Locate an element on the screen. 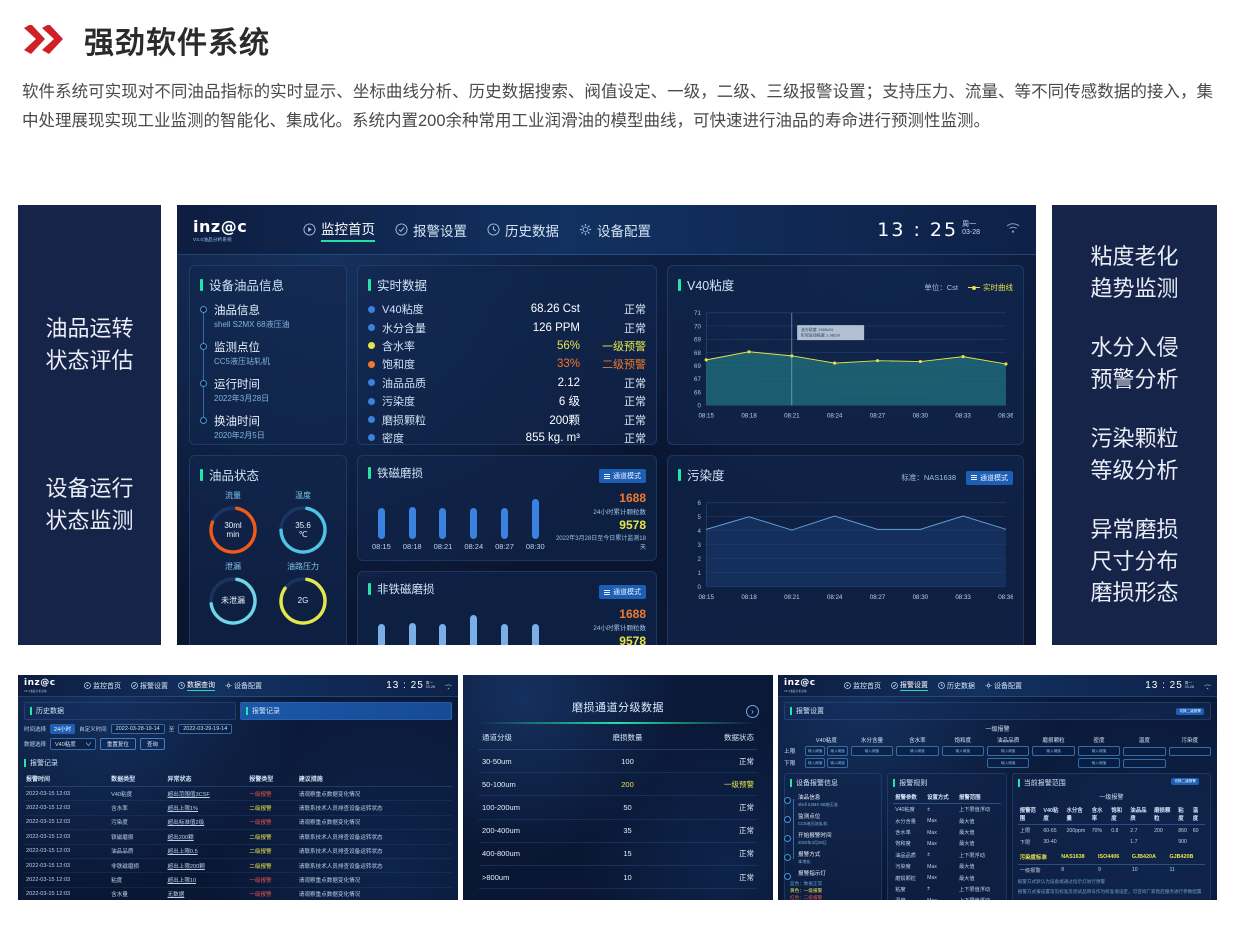 This screenshot has height=938, width=1235. tab-alarm-records: 报警记录 is located at coordinates (346, 711).